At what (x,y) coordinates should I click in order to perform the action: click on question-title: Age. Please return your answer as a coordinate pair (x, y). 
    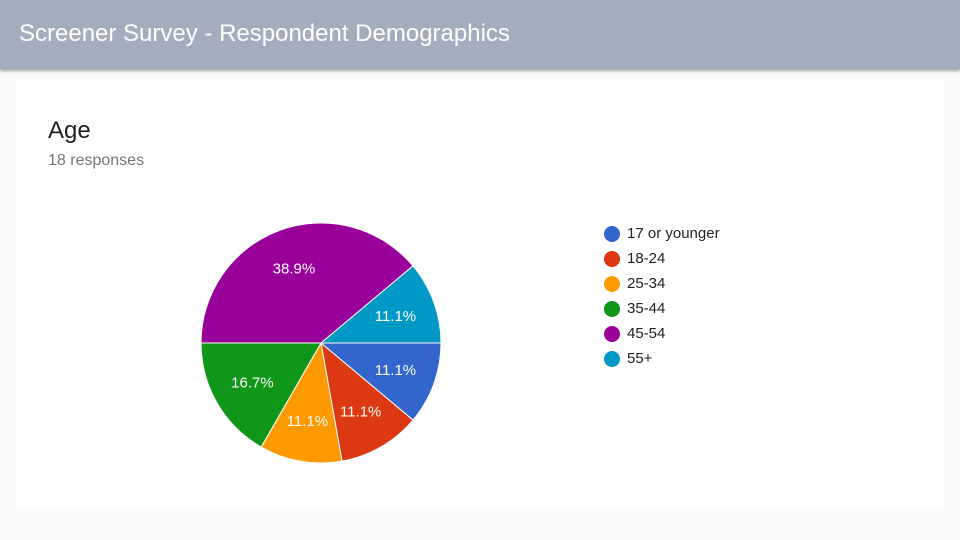
    Looking at the image, I should click on (69, 130).